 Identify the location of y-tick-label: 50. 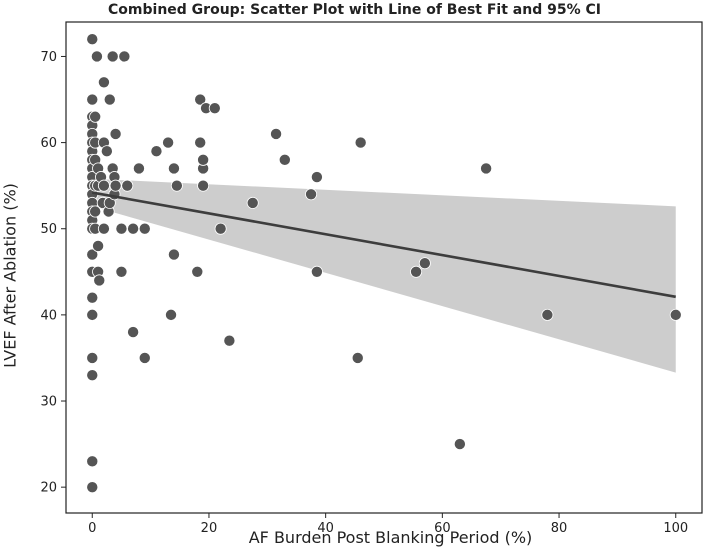
(48, 229).